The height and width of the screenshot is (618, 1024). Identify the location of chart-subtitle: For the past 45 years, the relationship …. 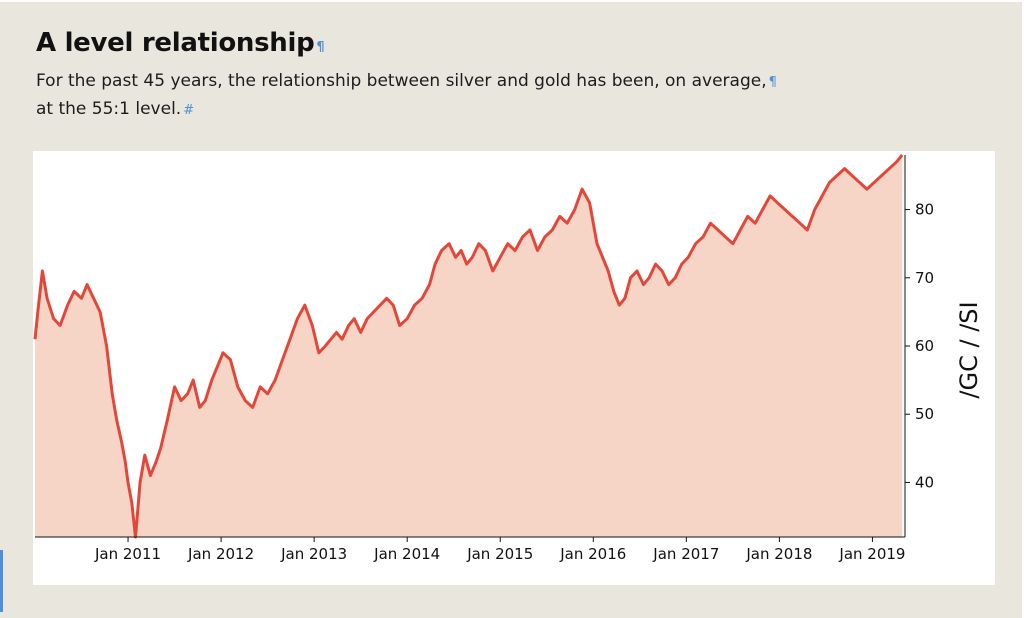
(486, 96).